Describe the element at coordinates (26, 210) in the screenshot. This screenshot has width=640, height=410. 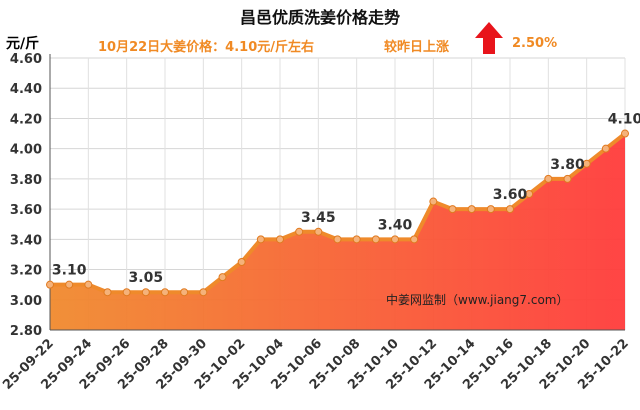
I see `y-tick-label: 3.60` at that location.